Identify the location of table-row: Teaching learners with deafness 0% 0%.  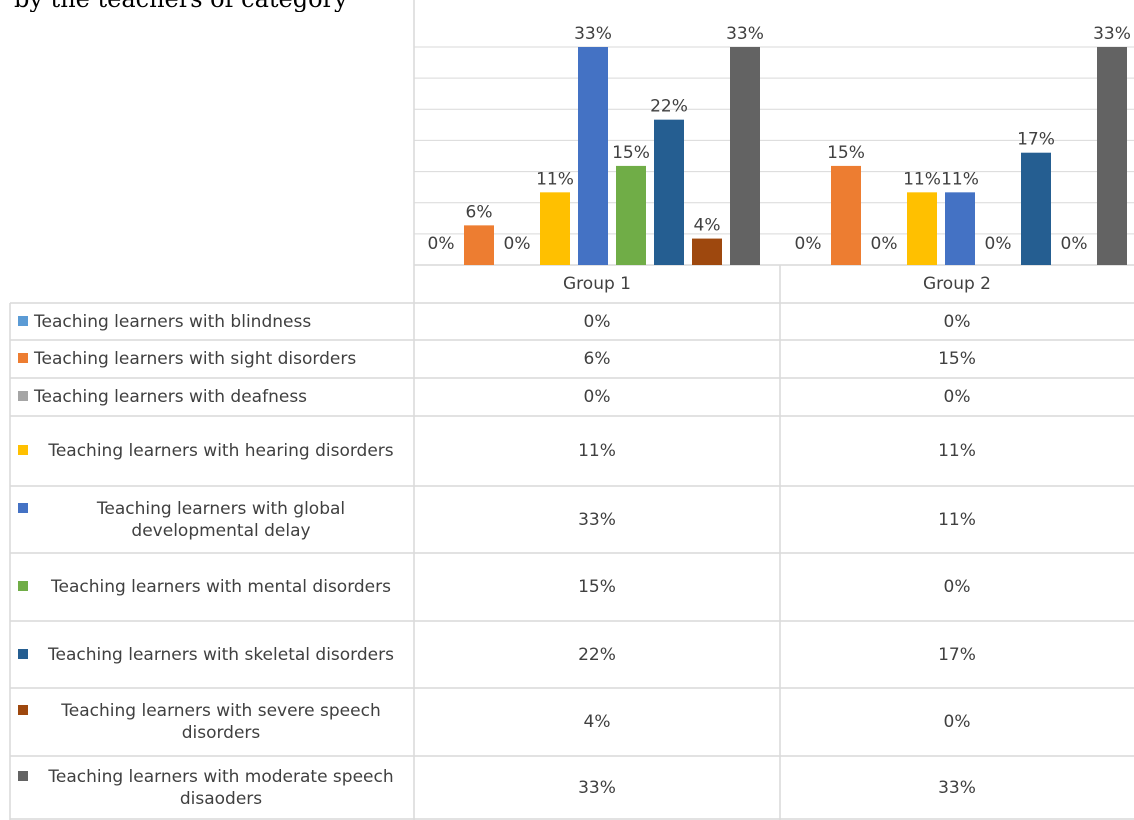
(572, 397).